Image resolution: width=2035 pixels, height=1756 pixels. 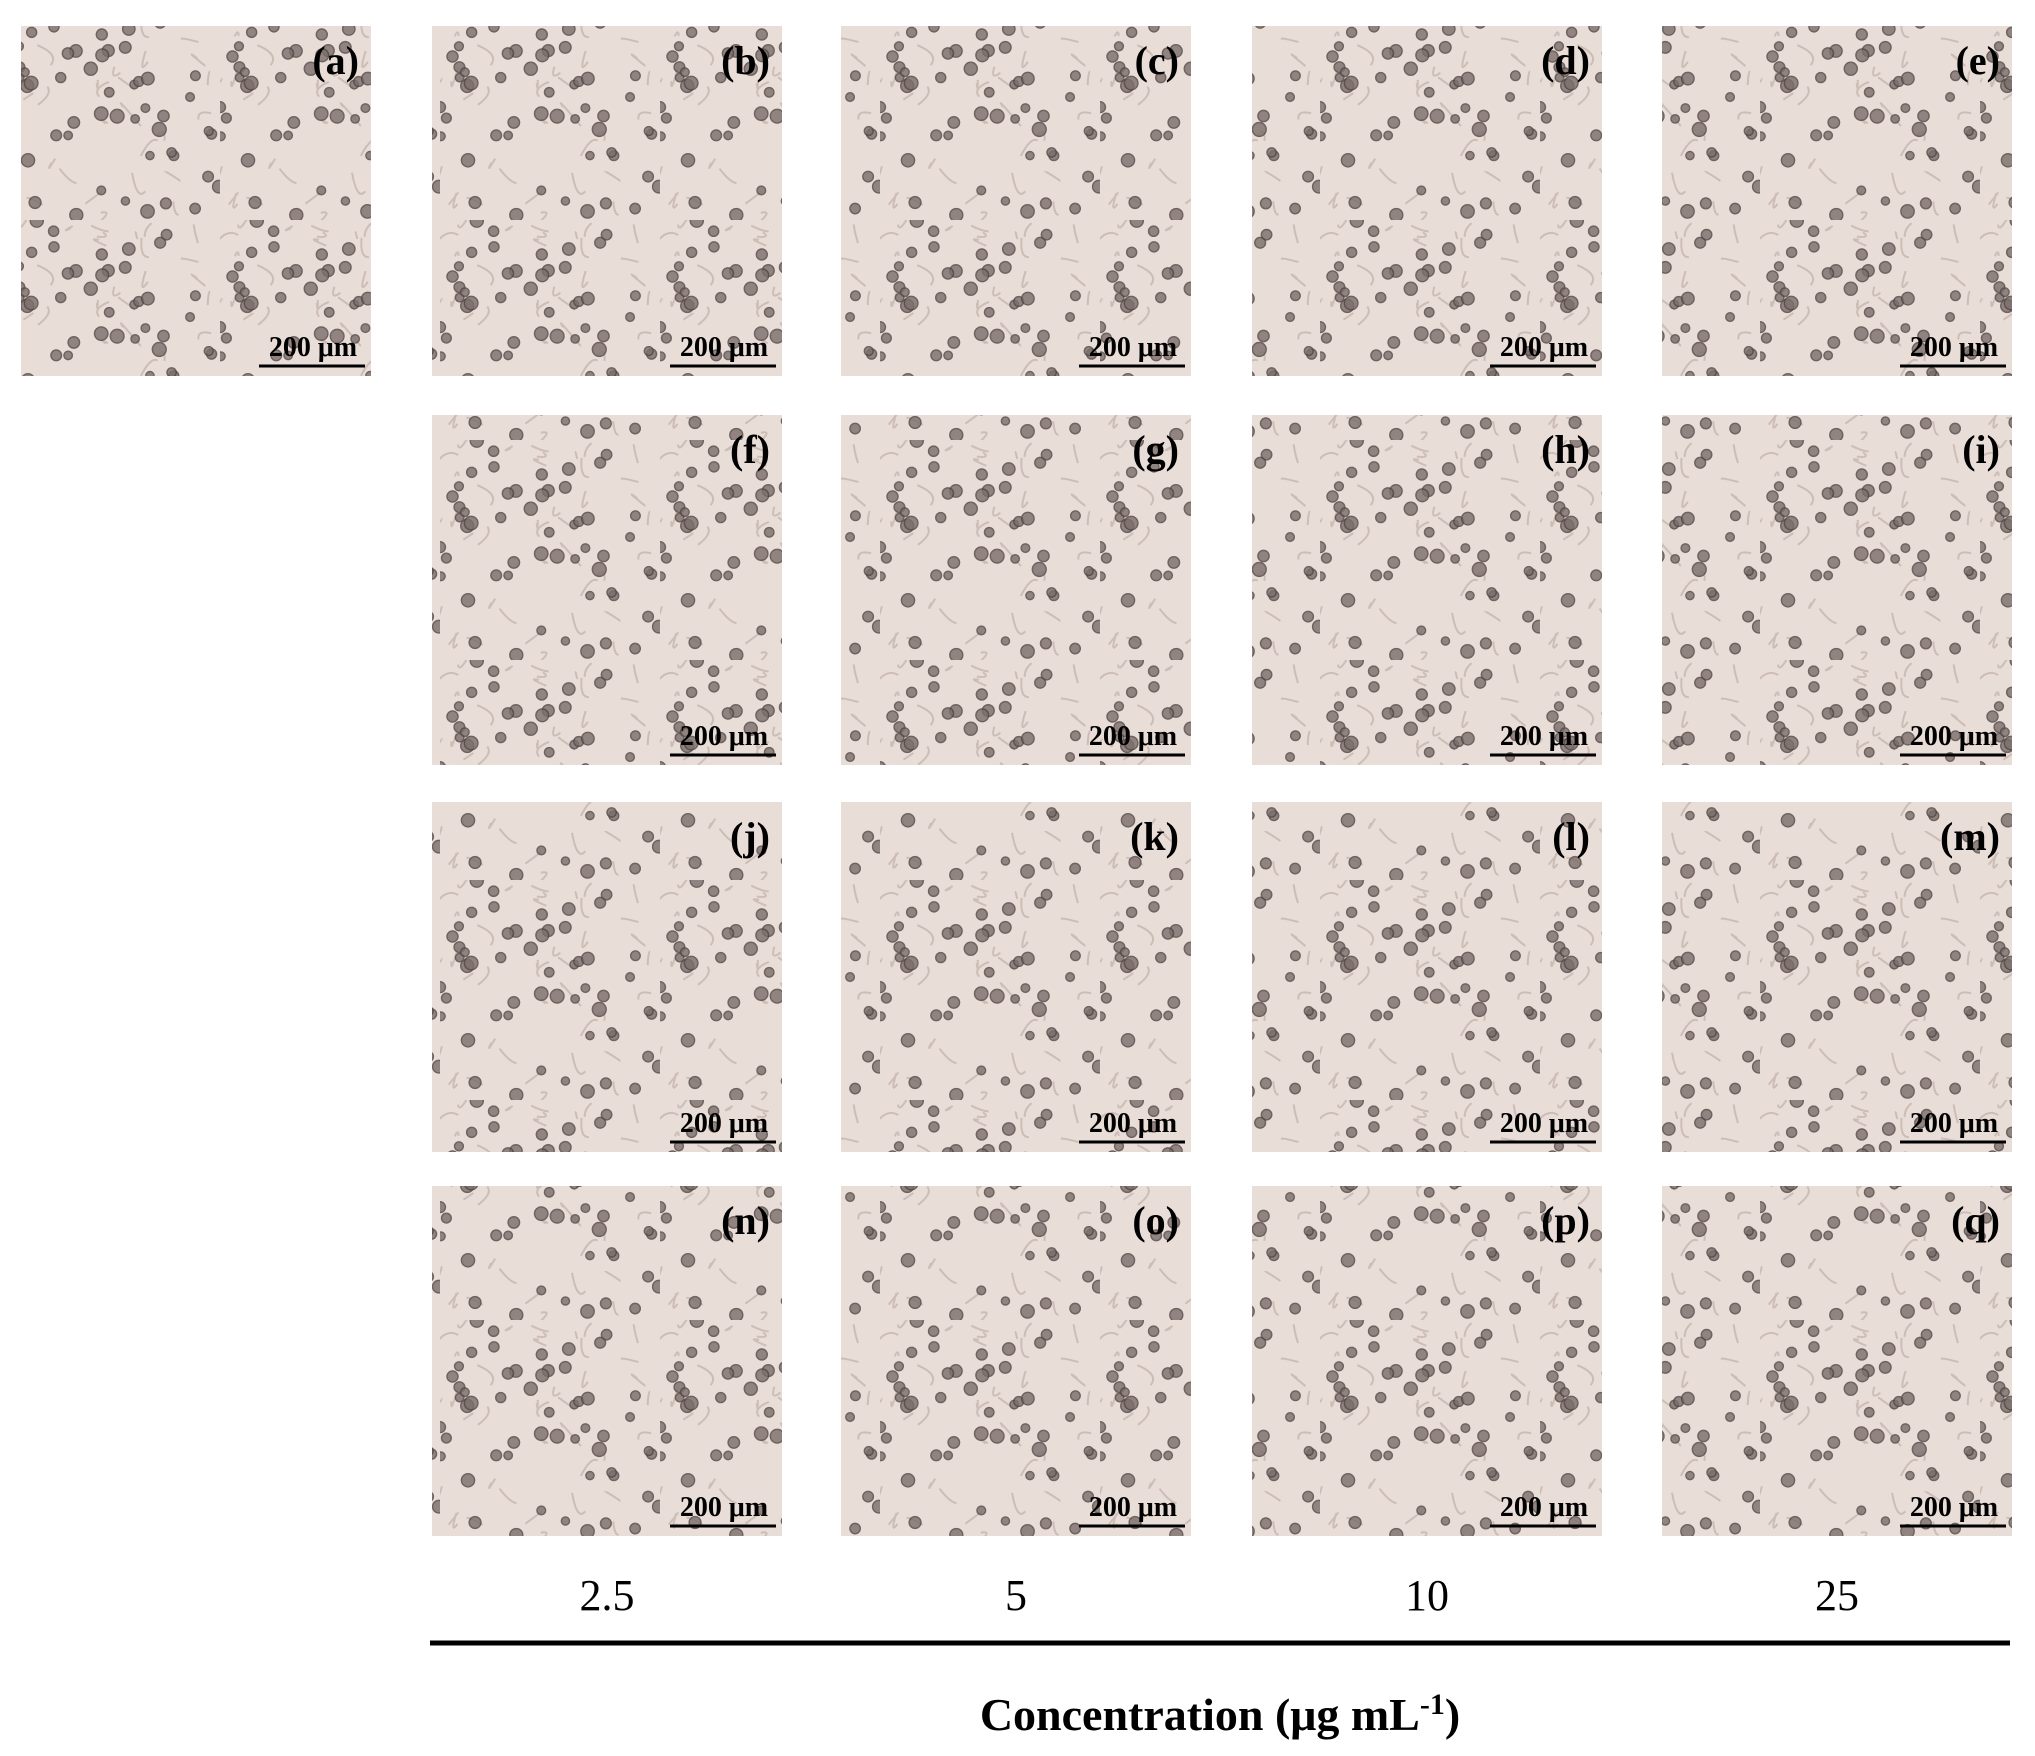 I want to click on panel: (g) 200 μm, so click(x=1016, y=590).